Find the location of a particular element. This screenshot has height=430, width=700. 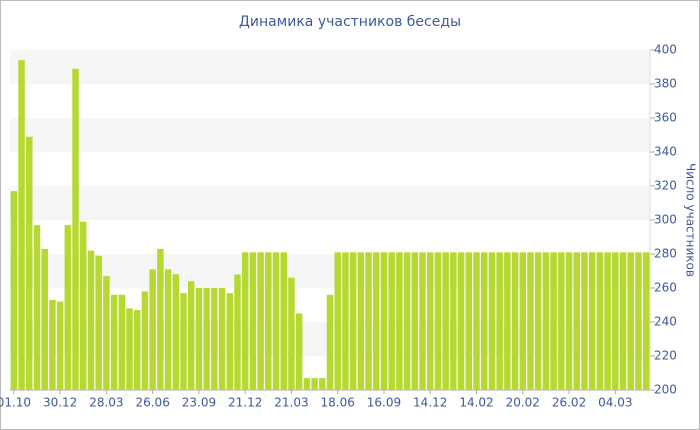

x-tick-label: 04.03 is located at coordinates (615, 403).